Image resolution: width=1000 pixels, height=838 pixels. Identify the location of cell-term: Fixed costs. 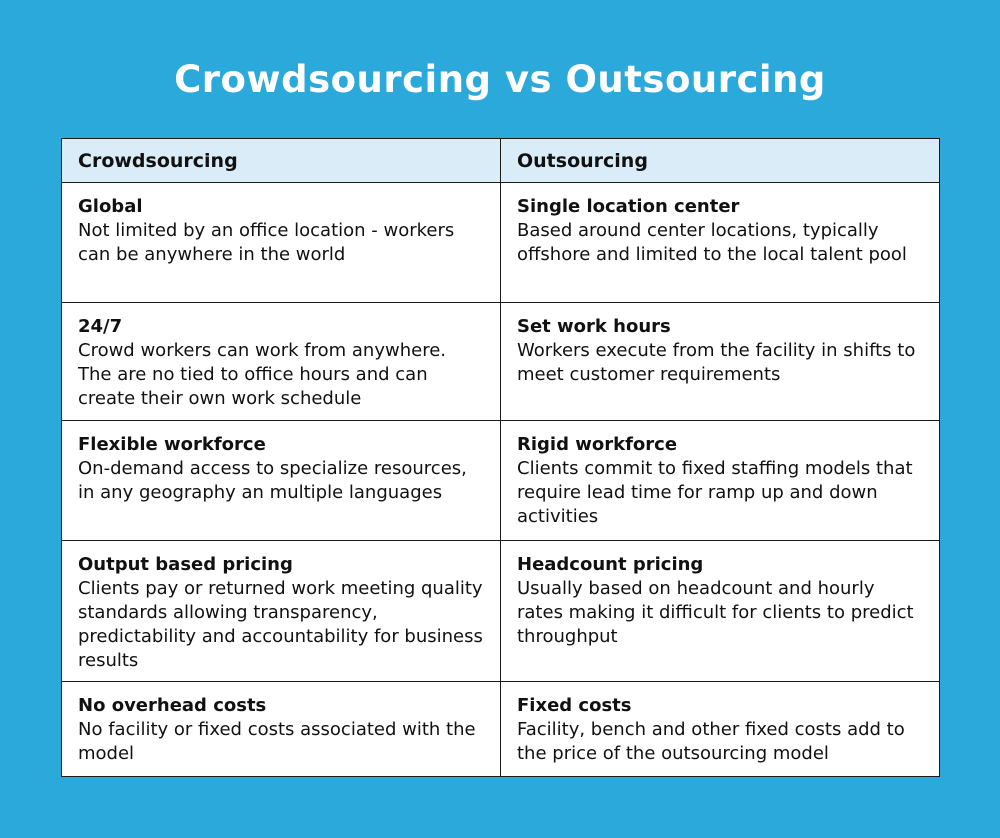
(574, 705).